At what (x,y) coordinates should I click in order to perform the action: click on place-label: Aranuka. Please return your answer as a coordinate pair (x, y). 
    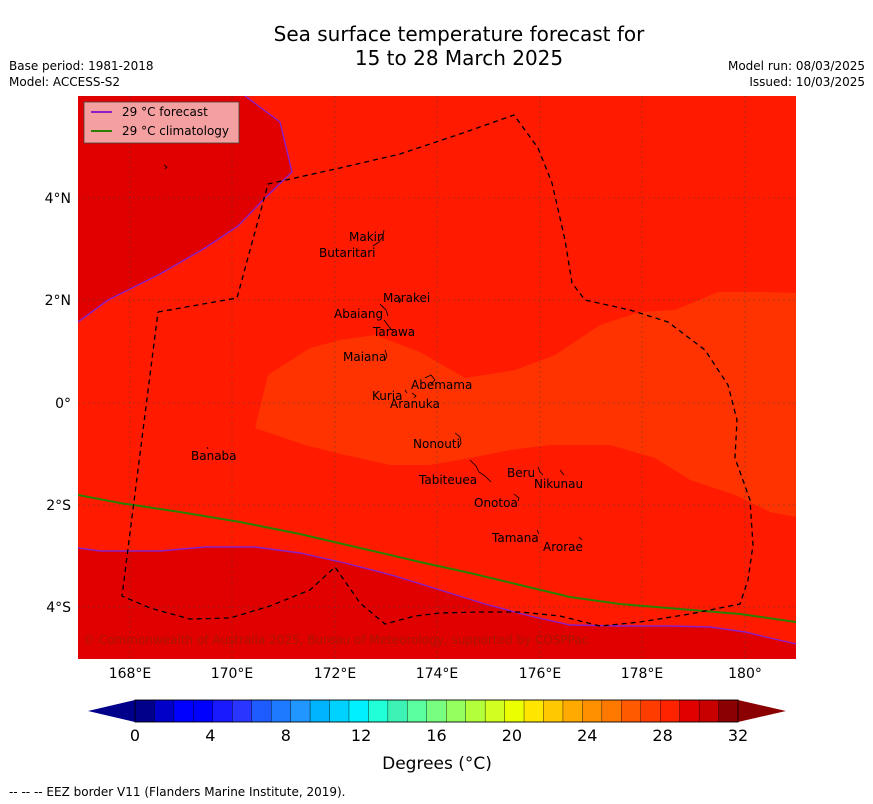
    Looking at the image, I should click on (415, 404).